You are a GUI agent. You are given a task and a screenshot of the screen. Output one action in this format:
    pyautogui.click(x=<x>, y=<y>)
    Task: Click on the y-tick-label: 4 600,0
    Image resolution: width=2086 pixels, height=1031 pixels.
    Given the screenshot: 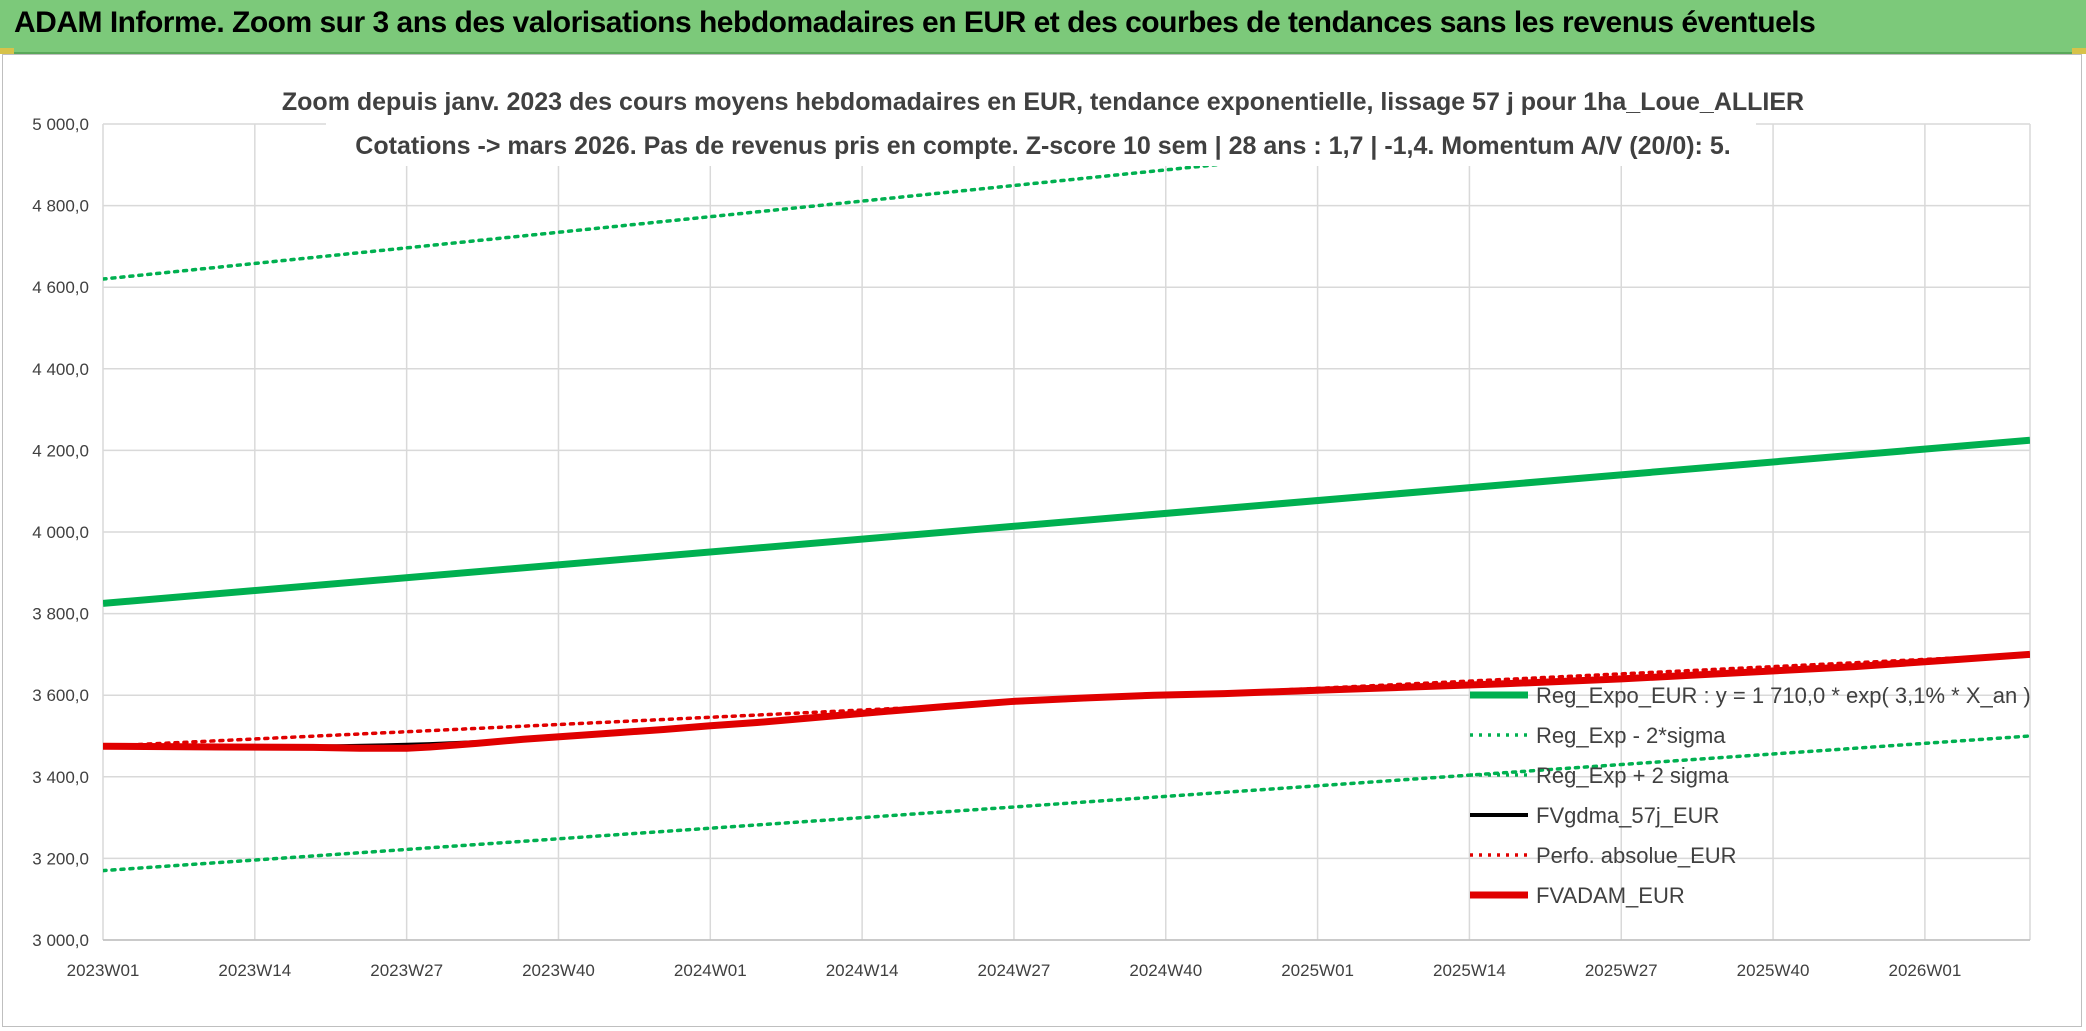 What is the action you would take?
    pyautogui.click(x=60, y=287)
    